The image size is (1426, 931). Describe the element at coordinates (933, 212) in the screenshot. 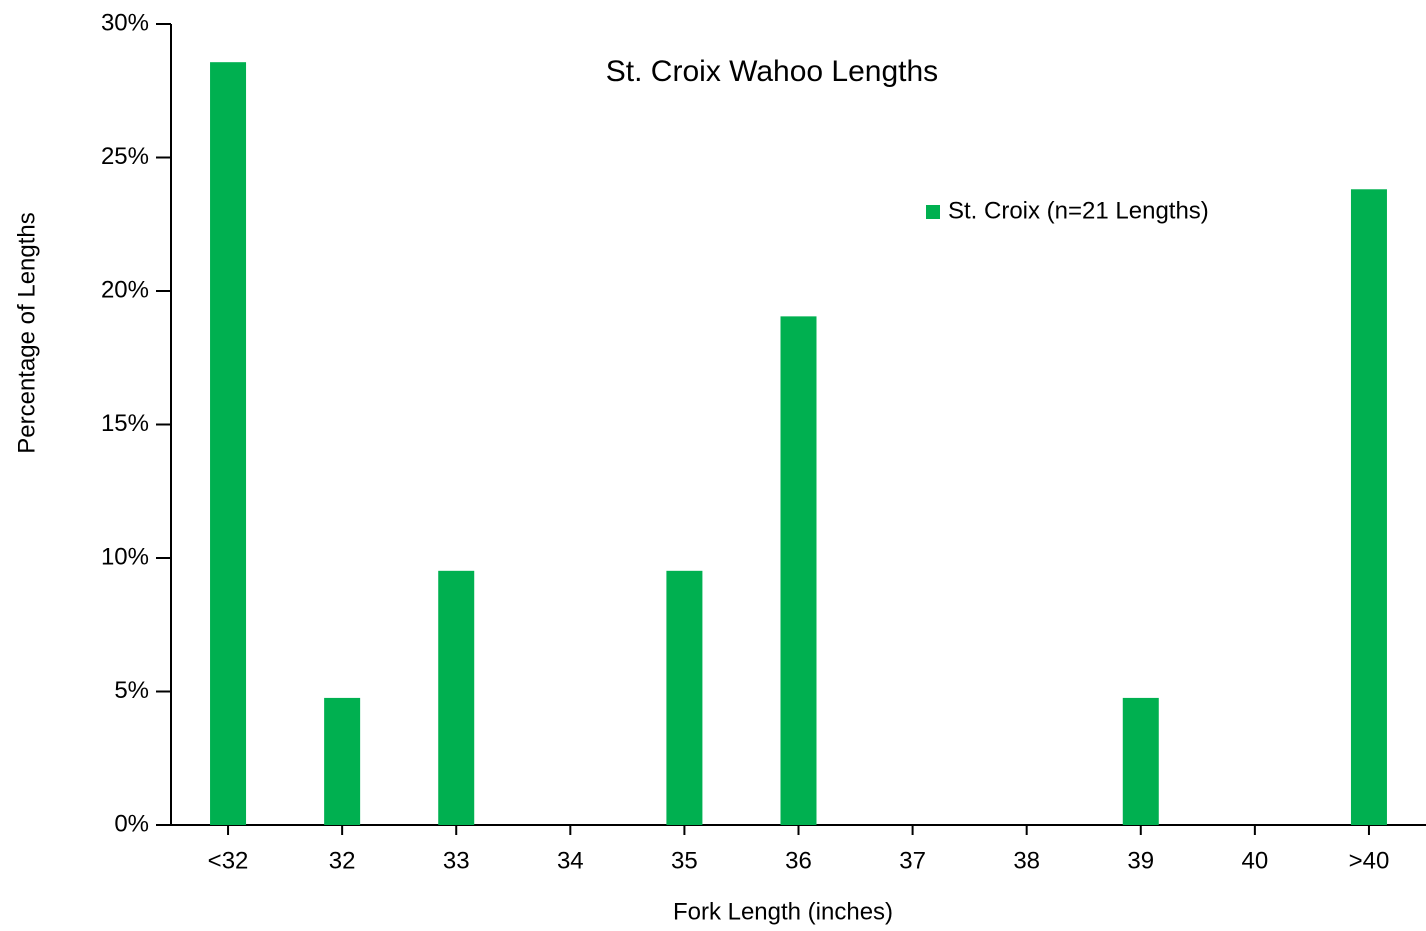

I see `legend-swatch` at that location.